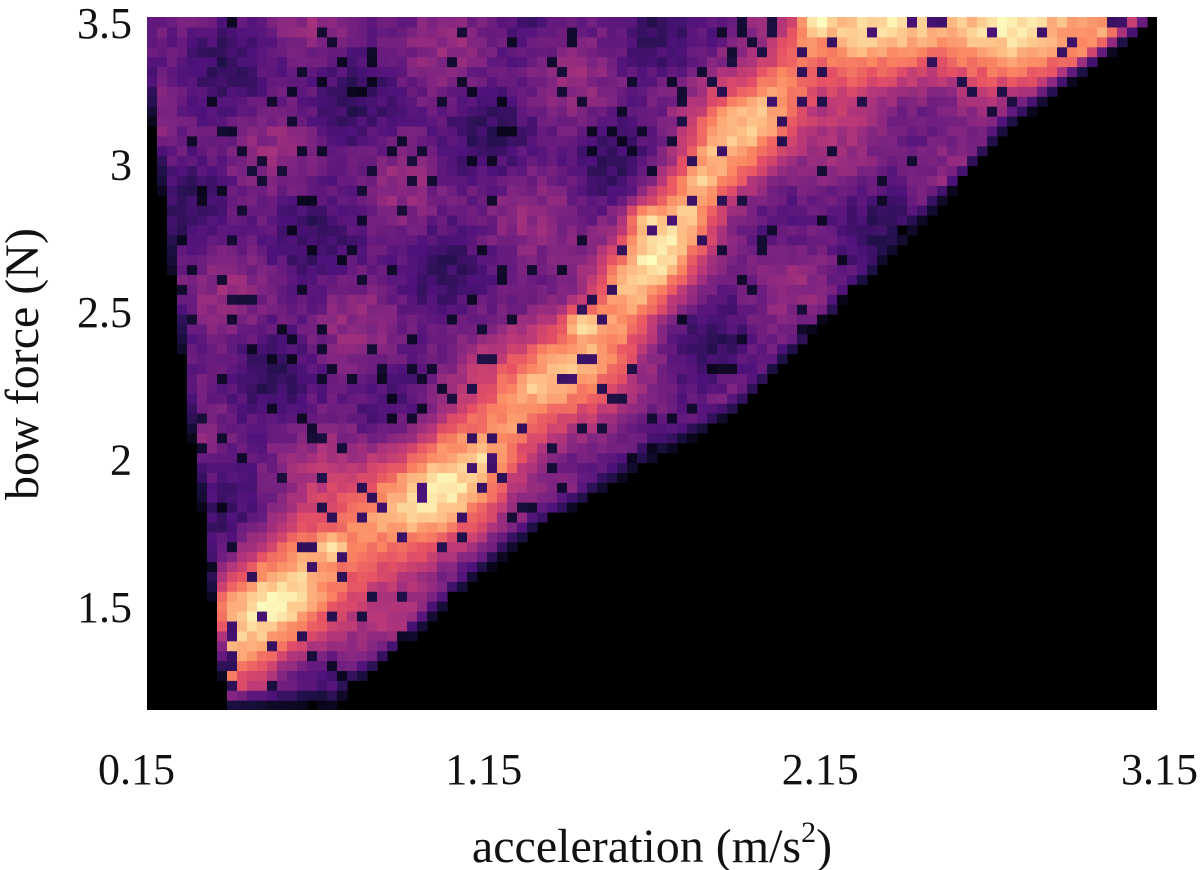  What do you see at coordinates (121, 164) in the screenshot?
I see `y-tick-label: 3` at bounding box center [121, 164].